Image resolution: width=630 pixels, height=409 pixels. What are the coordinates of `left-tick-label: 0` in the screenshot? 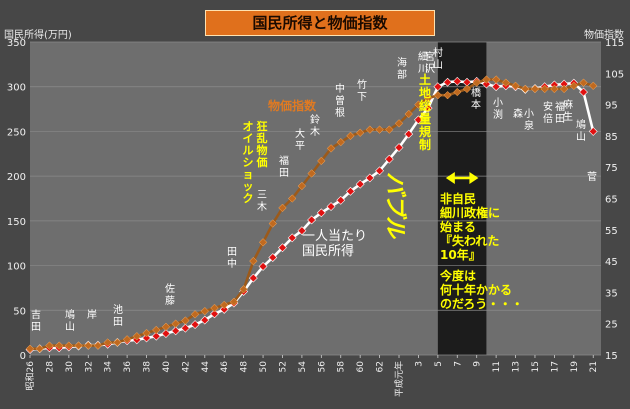 It's located at (23, 356).